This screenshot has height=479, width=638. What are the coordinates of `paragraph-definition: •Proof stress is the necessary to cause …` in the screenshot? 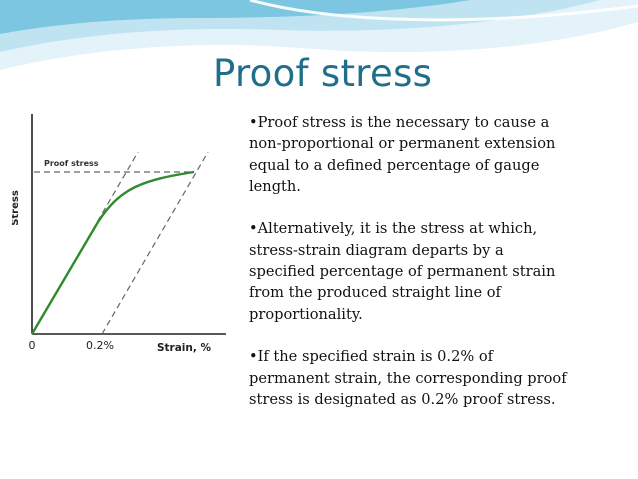 It's located at (402, 154).